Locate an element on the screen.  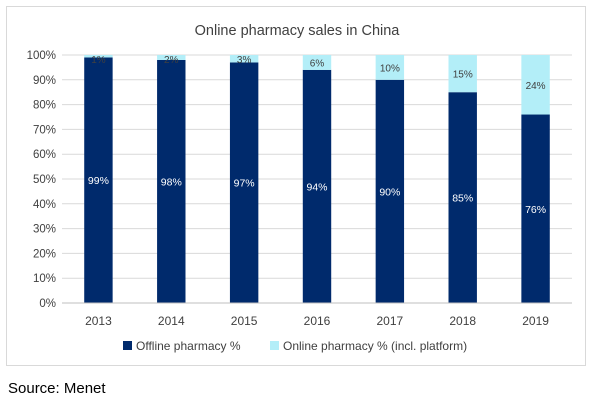
x-tick-label: 2019 is located at coordinates (535, 321).